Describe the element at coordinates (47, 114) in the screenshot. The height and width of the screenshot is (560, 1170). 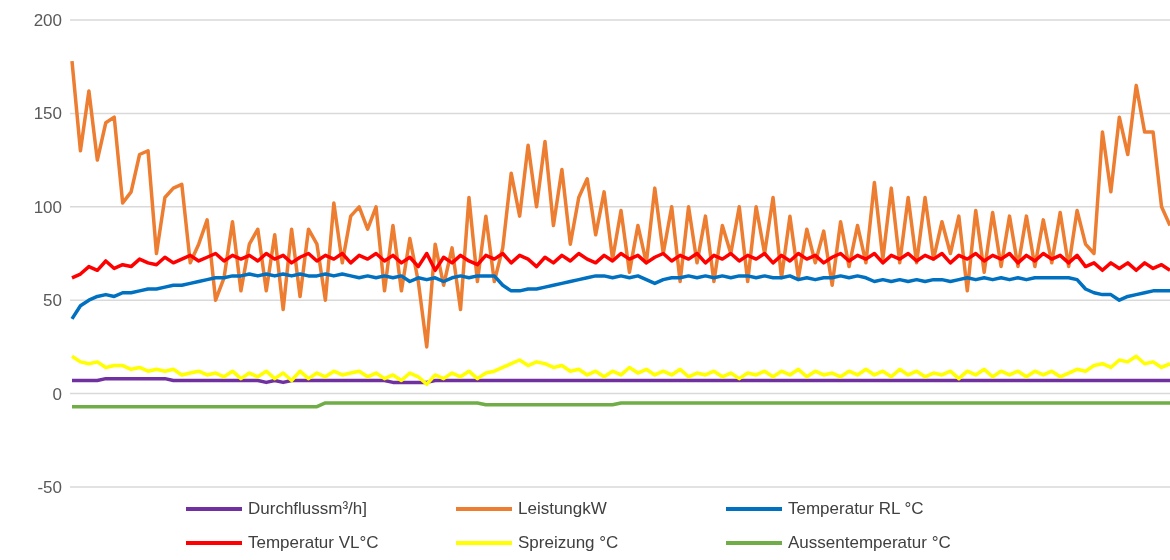
I see `y-tick-label: 150` at that location.